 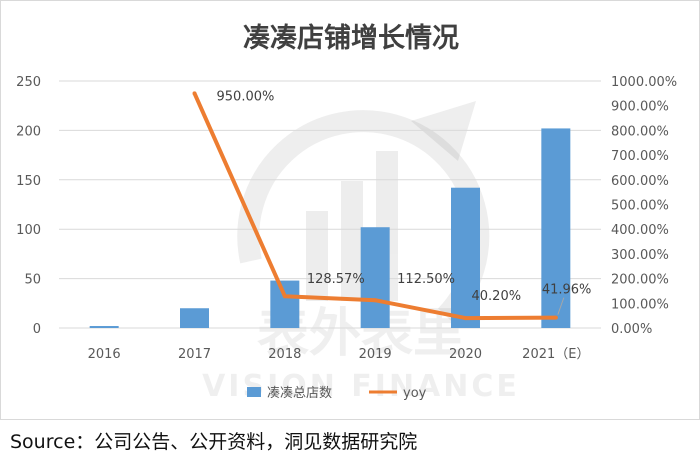 I want to click on x-tick-label: 2019, so click(x=375, y=354).